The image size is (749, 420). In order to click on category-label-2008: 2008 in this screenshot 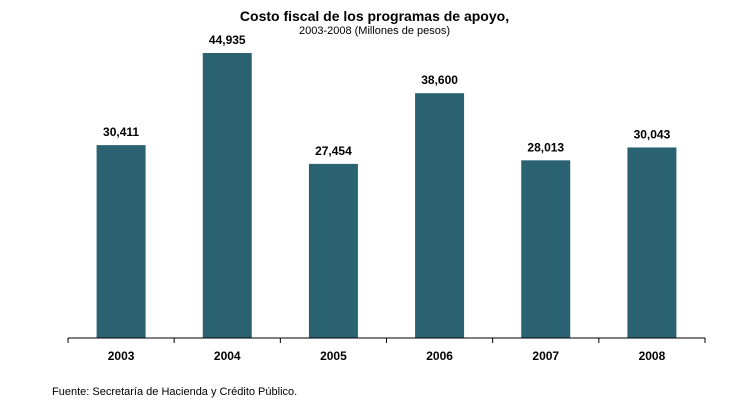, I will do `click(652, 356)`.